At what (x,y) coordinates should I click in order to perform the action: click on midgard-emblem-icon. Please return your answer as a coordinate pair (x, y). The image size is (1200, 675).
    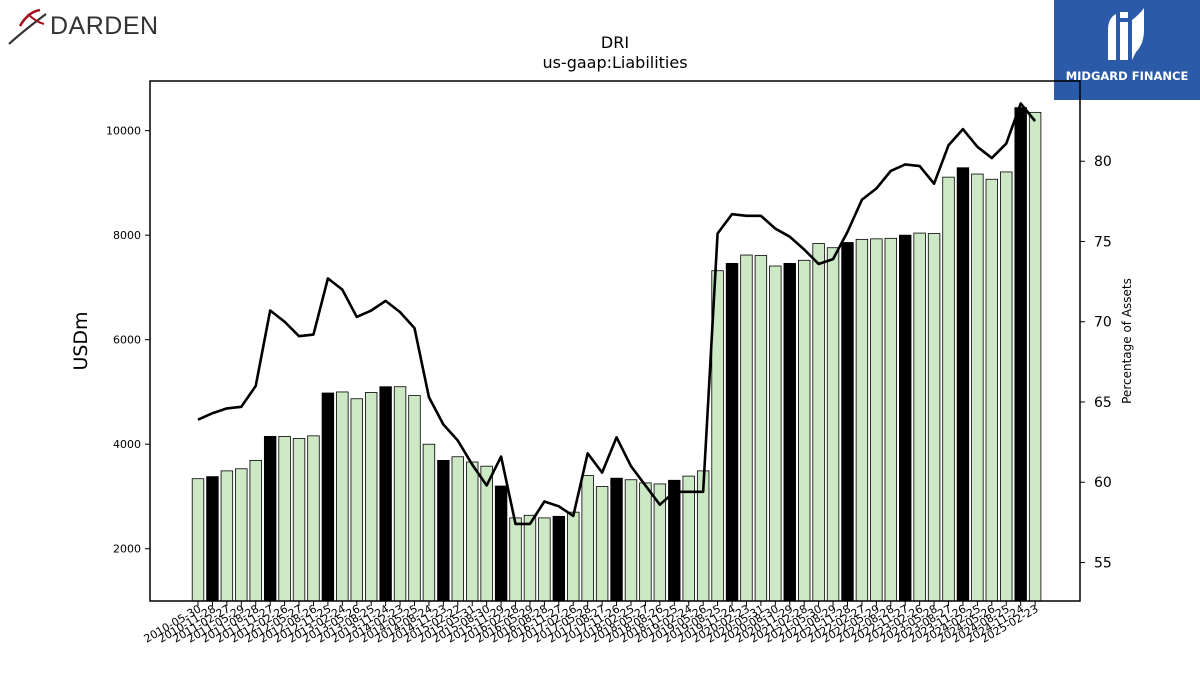
    Looking at the image, I should click on (1126, 34).